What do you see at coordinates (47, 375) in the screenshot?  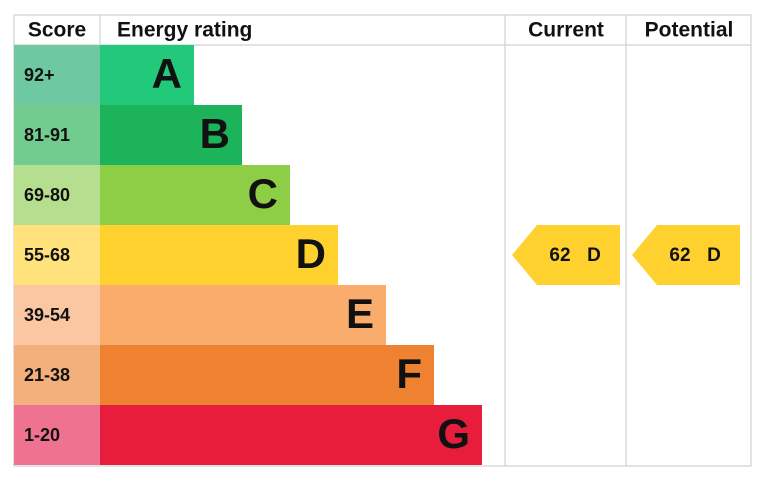 I see `score-label: 21-38` at bounding box center [47, 375].